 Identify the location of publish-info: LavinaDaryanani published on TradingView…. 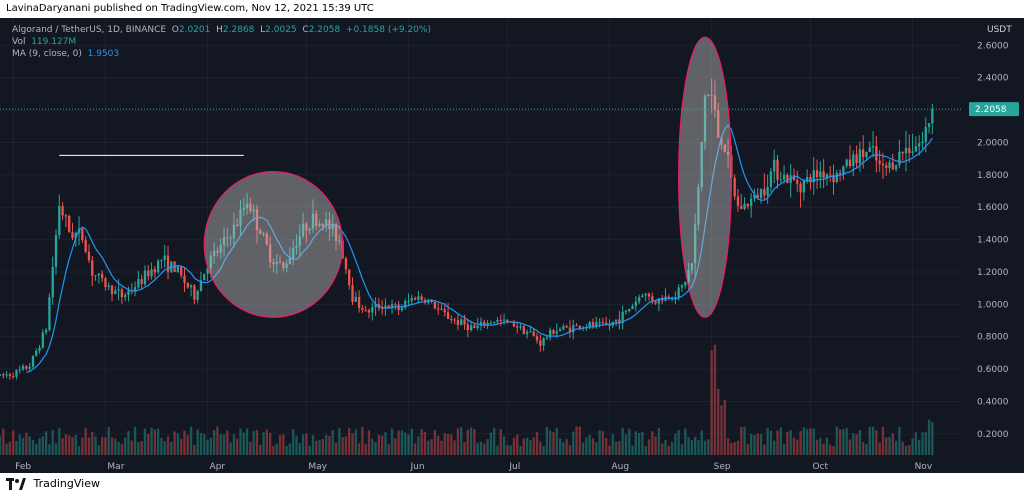
(190, 8).